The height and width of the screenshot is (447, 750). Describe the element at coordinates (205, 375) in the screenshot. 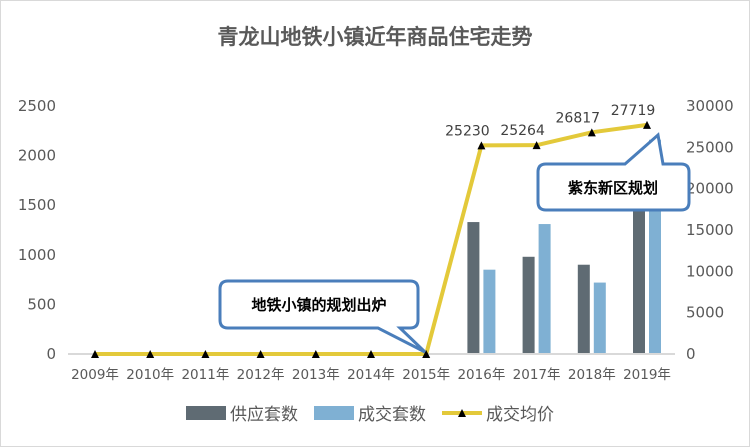

I see `x-axis-tick: 2011年` at that location.